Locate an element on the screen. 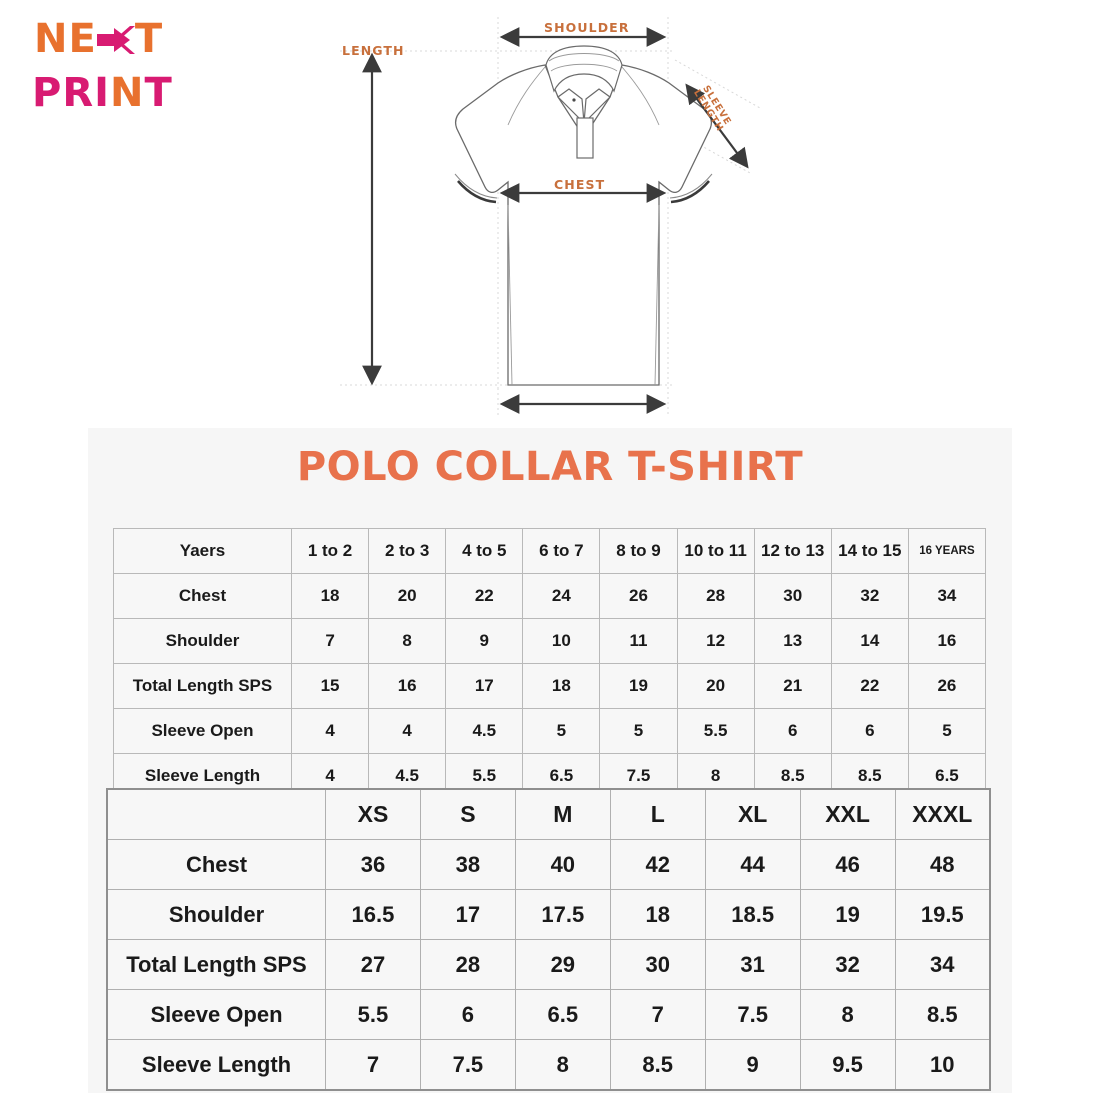 The image size is (1100, 1100). column-header-4-to-5: 4 to 5 is located at coordinates (484, 551).